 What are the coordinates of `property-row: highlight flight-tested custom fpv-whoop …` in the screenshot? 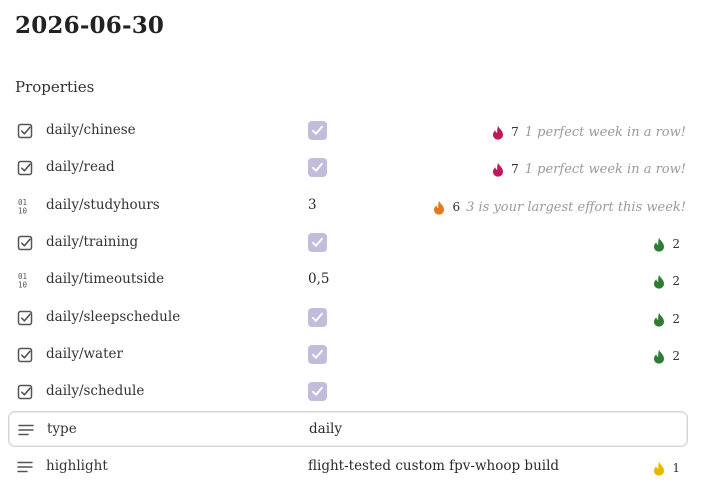 It's located at (348, 467).